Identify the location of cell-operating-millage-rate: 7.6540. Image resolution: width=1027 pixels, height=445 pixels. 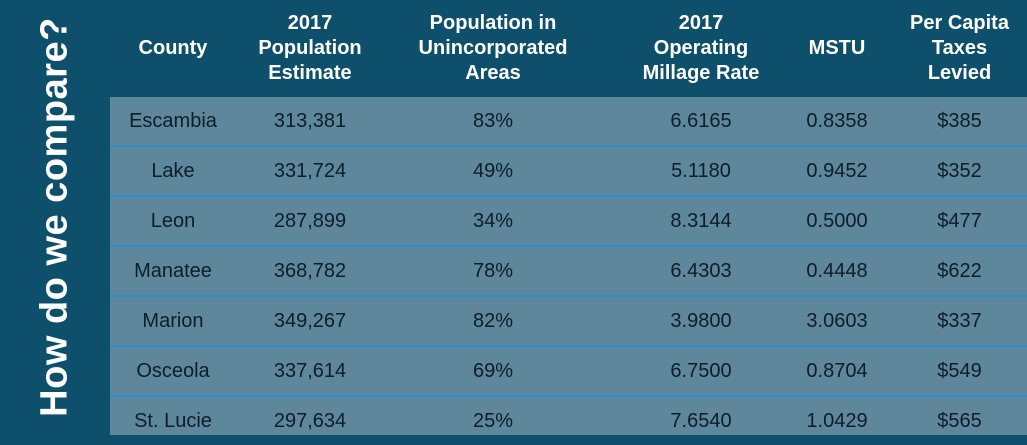
(701, 420).